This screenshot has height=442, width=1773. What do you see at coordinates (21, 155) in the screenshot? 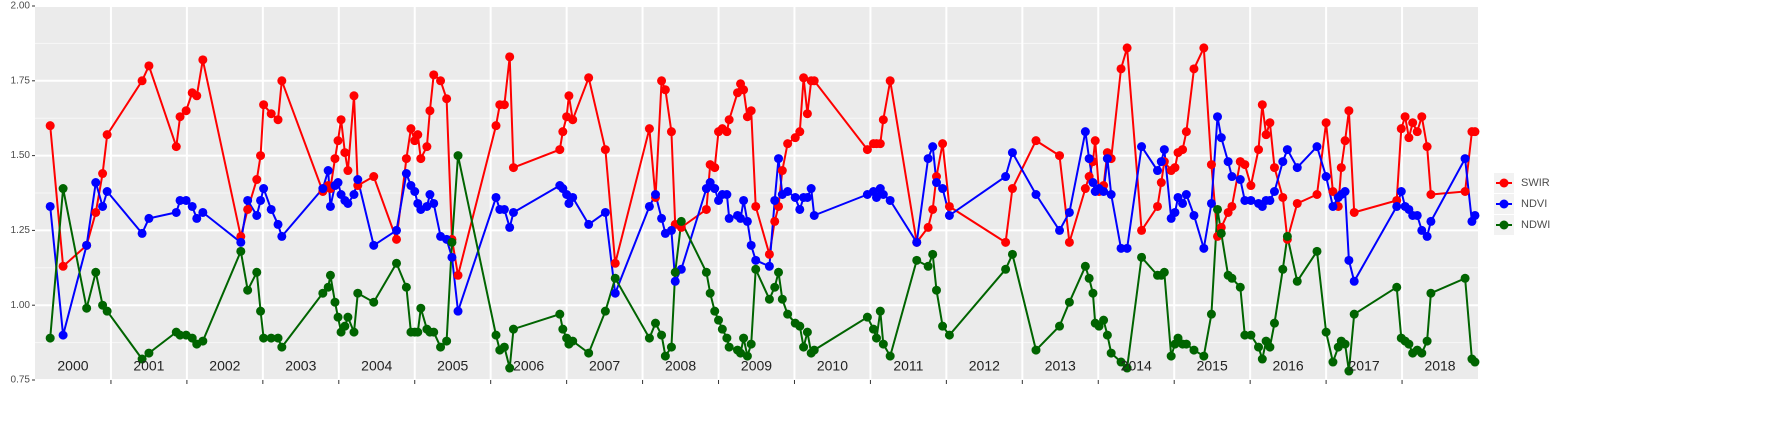
I see `y-tick-label: 1.50` at bounding box center [21, 155].